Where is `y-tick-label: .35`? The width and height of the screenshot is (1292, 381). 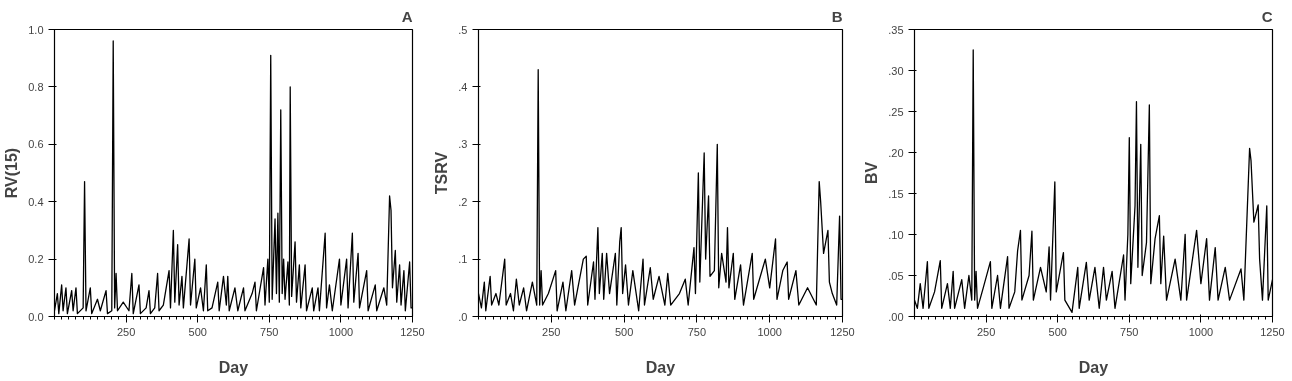 y-tick-label: .35 is located at coordinates (896, 29).